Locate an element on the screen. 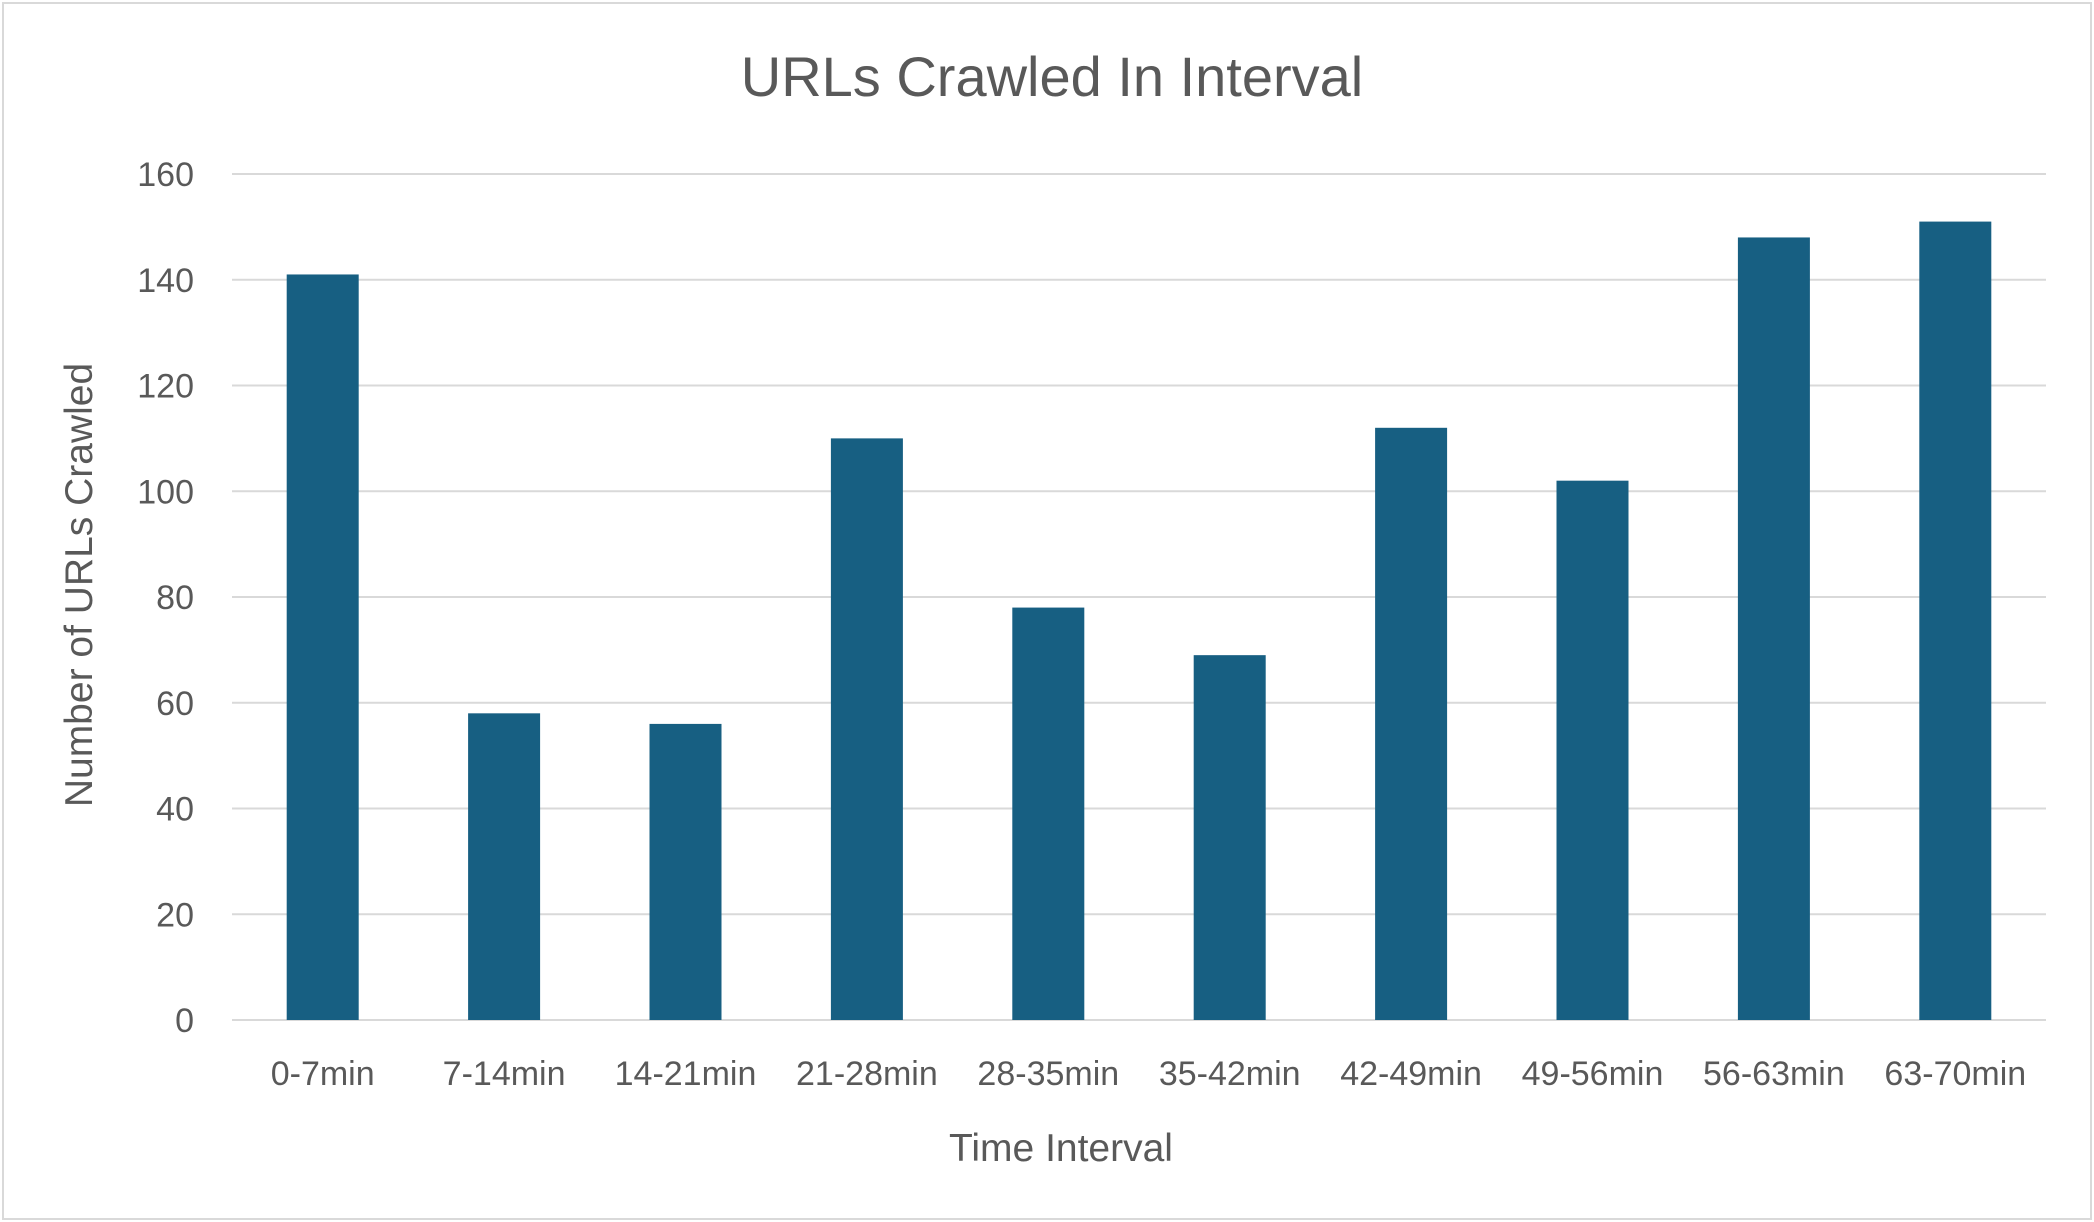 Image resolution: width=2094 pixels, height=1222 pixels. y-tick-label: 80 is located at coordinates (175, 598).